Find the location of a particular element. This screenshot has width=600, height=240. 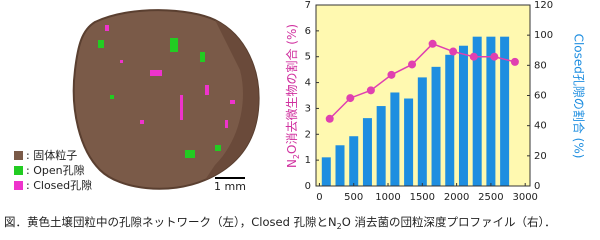

caption-part: 図．黄色土壌団粒中の孔隙ネットワーク（左），Closed 孔隙とN is located at coordinates (170, 222).